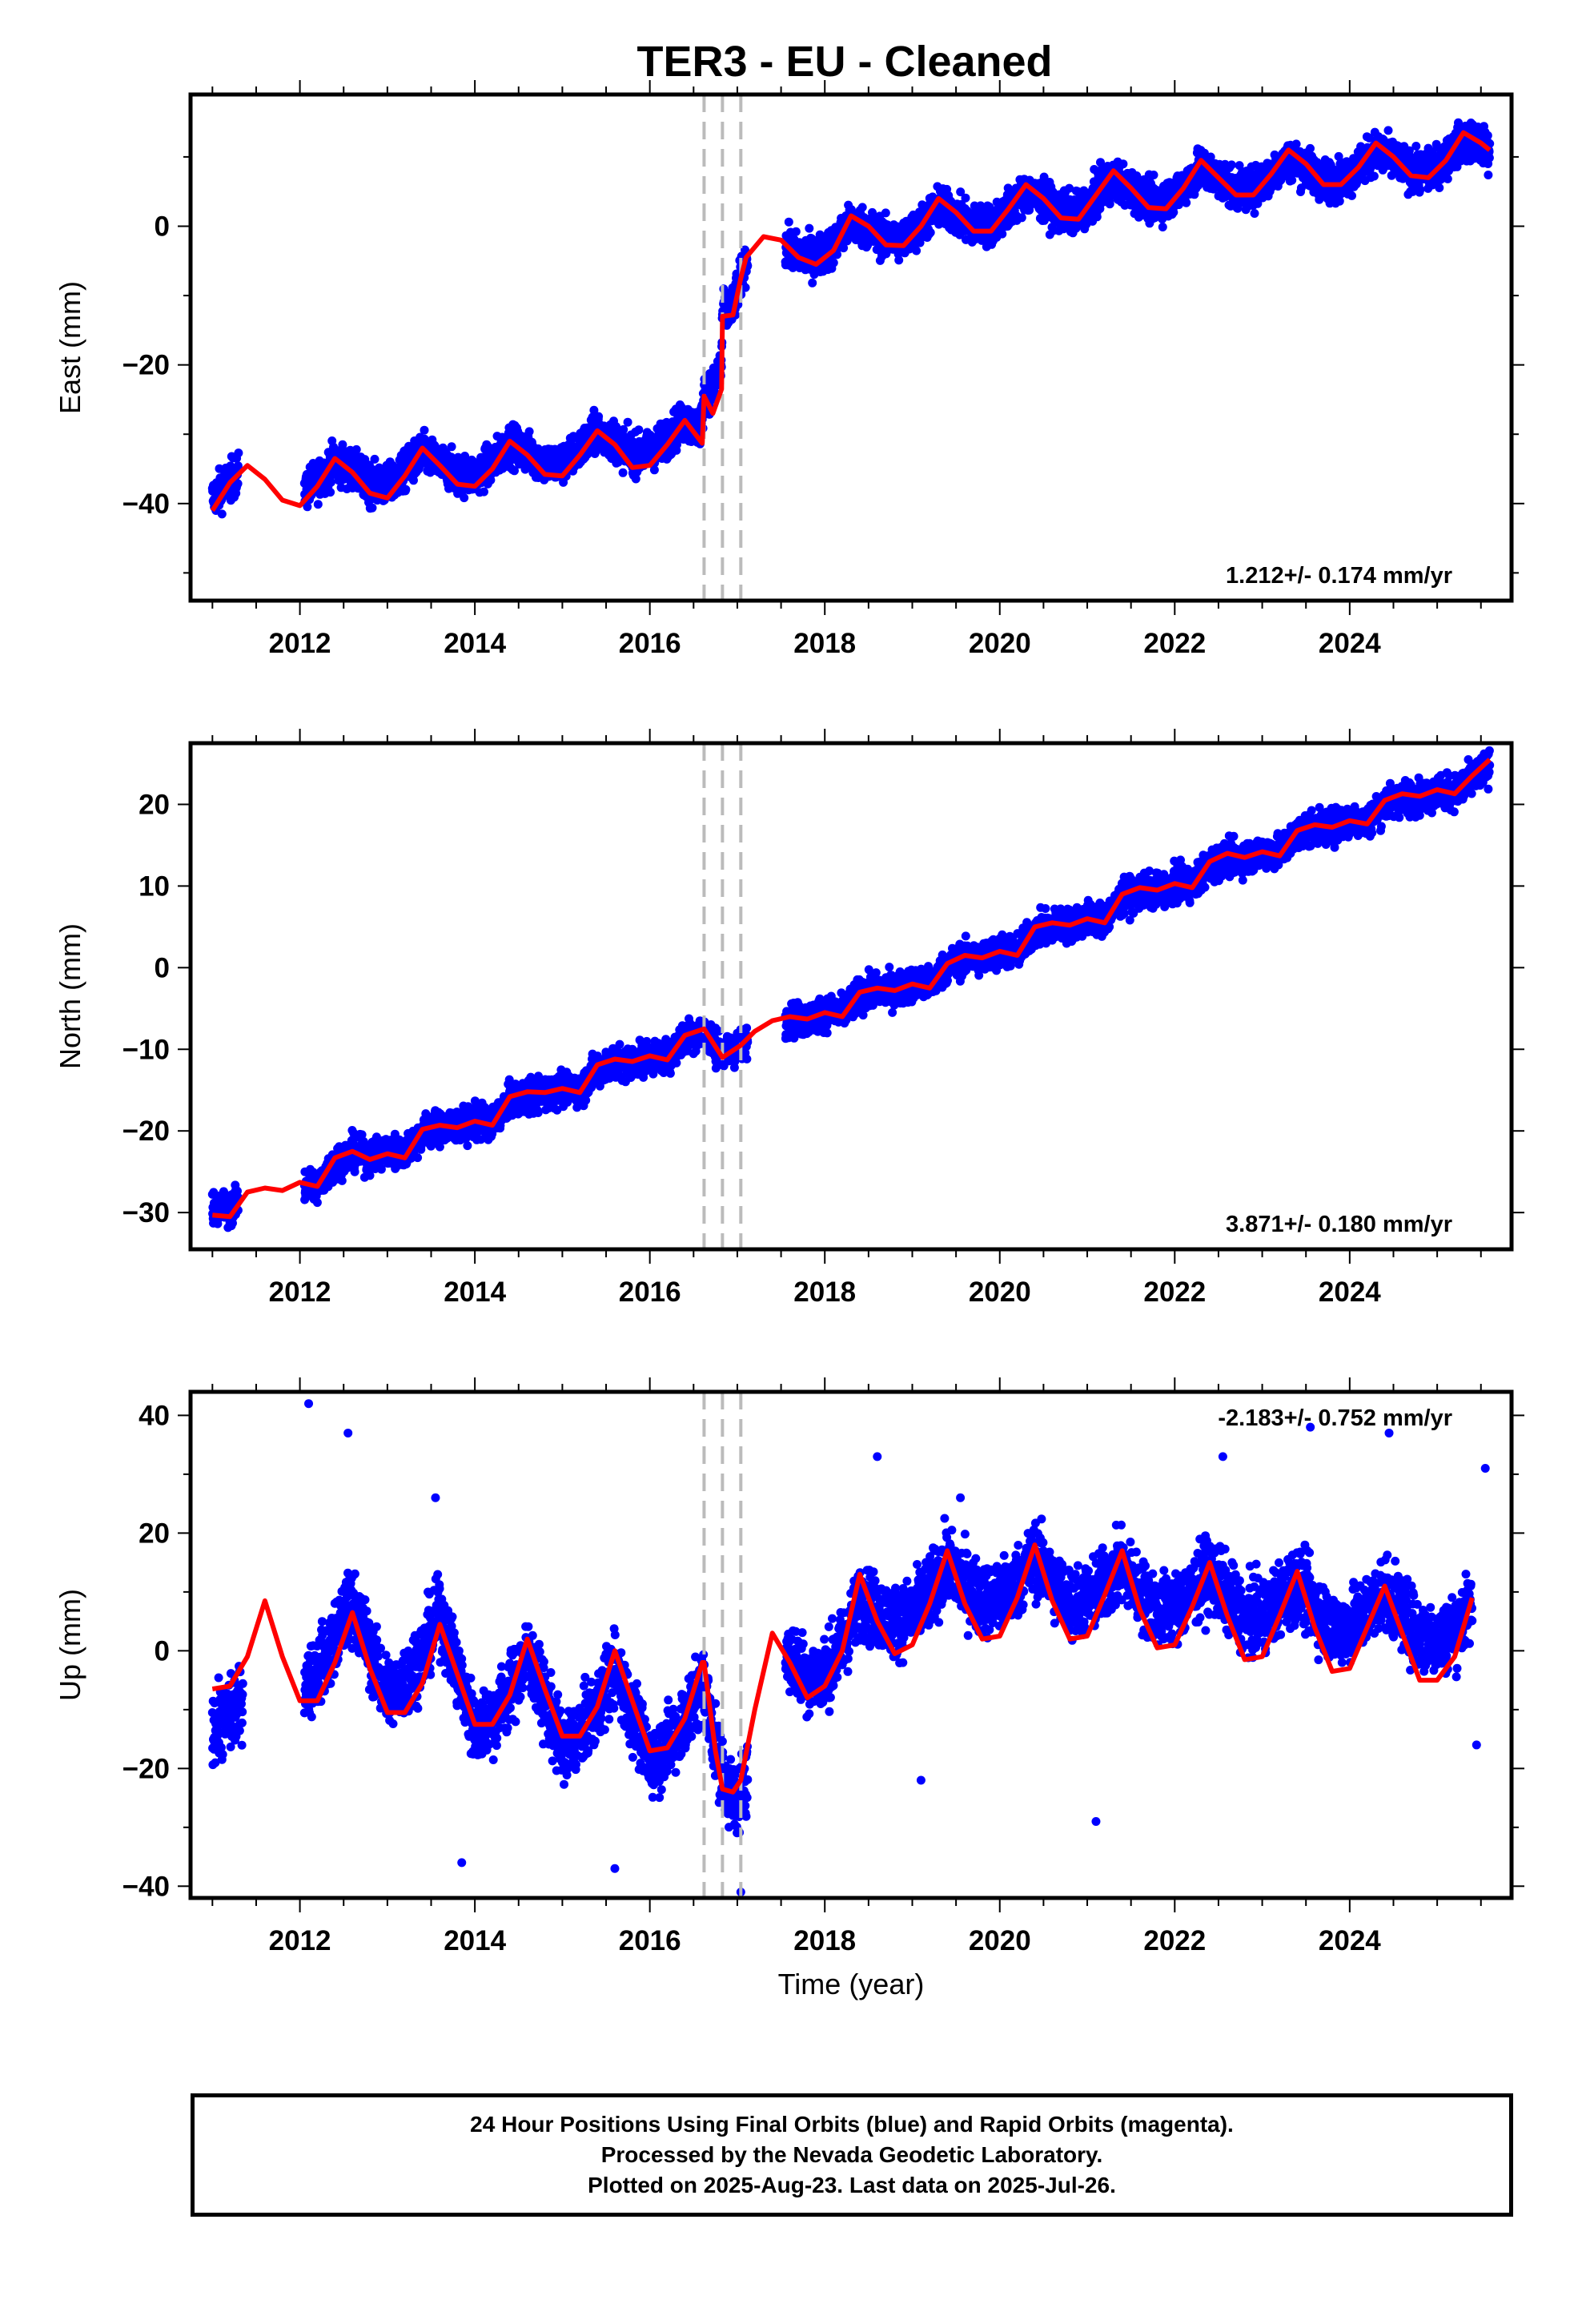 This screenshot has height=2324, width=1582. I want to click on x-tick-label: 2012, so click(300, 644).